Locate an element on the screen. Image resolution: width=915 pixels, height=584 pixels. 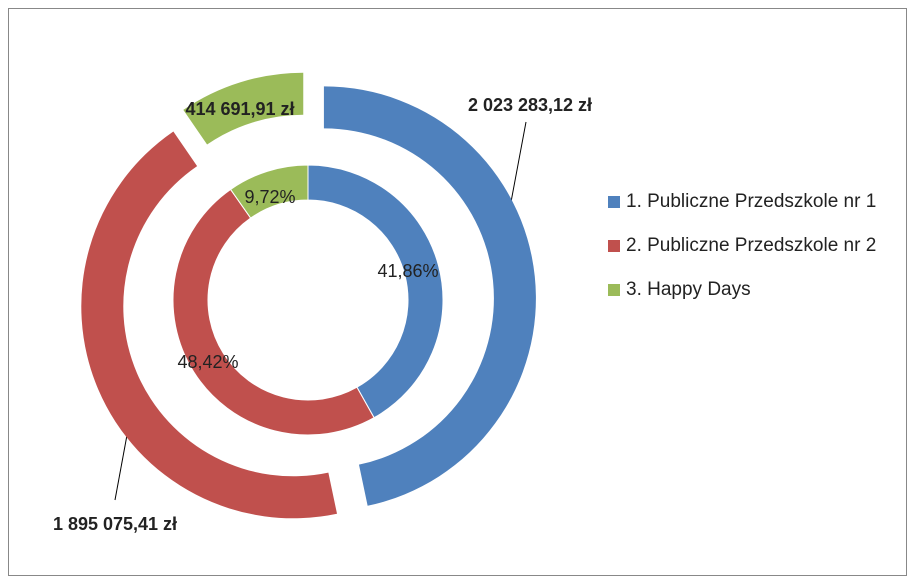
data-label: 41,86% is located at coordinates (407, 271).